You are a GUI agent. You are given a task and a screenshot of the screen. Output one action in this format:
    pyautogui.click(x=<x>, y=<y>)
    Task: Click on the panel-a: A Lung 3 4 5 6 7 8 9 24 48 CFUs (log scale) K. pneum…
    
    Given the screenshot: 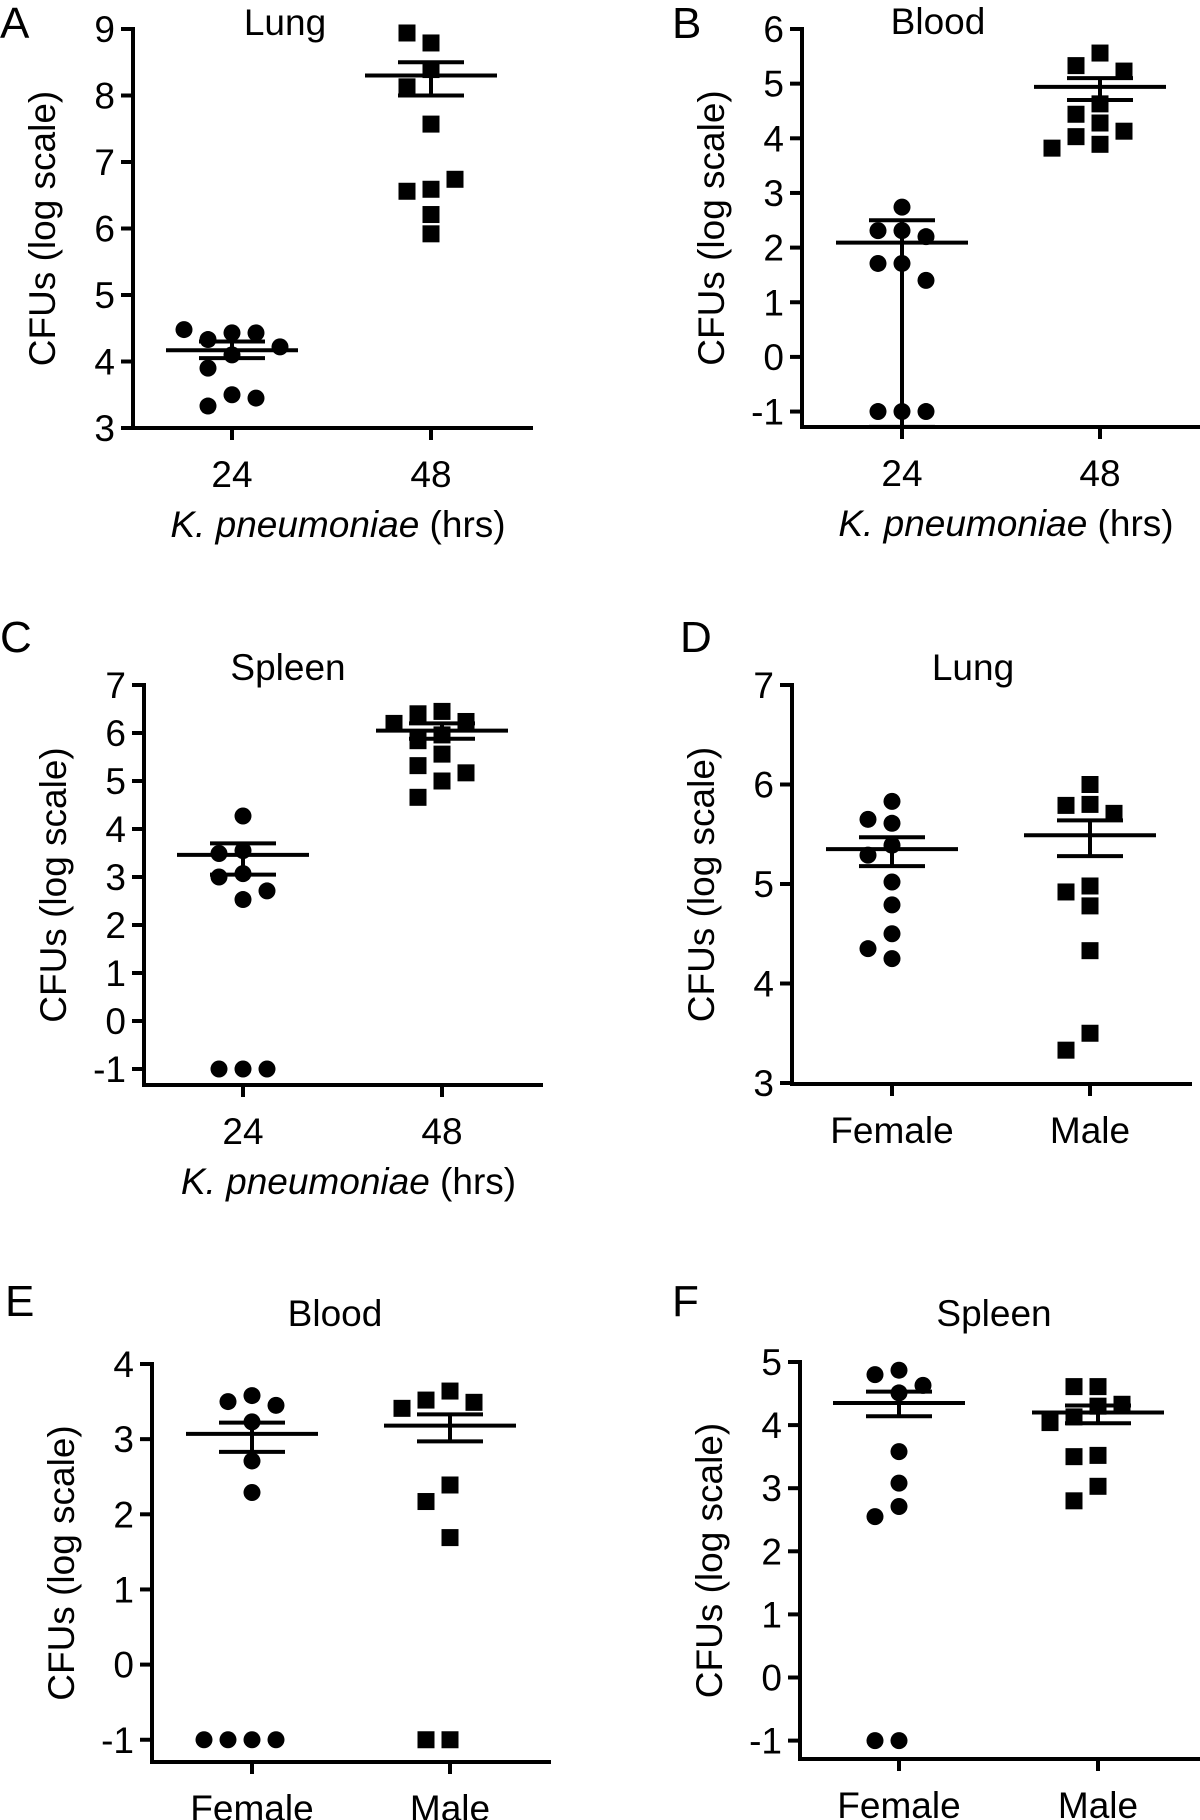 What is the action you would take?
    pyautogui.click(x=266, y=272)
    